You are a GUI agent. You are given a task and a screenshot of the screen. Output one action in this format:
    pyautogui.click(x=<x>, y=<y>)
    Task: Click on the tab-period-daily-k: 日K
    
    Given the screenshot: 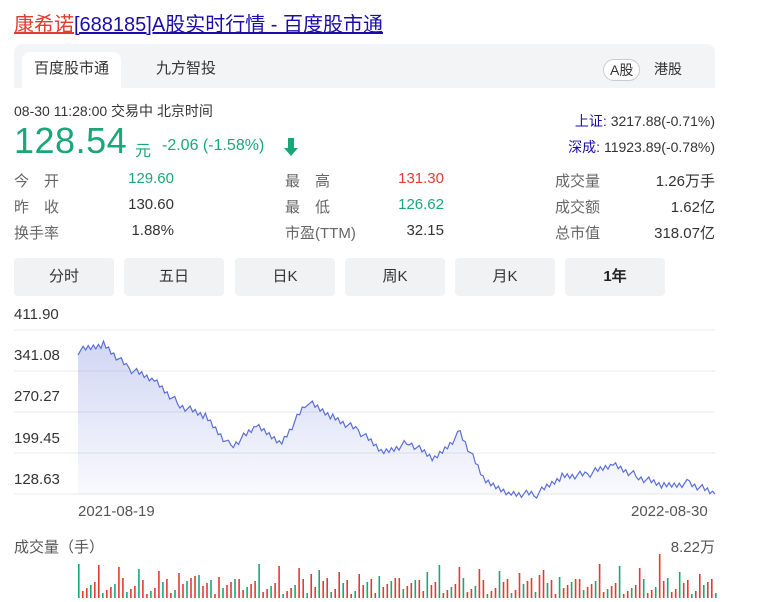 What is the action you would take?
    pyautogui.click(x=285, y=277)
    